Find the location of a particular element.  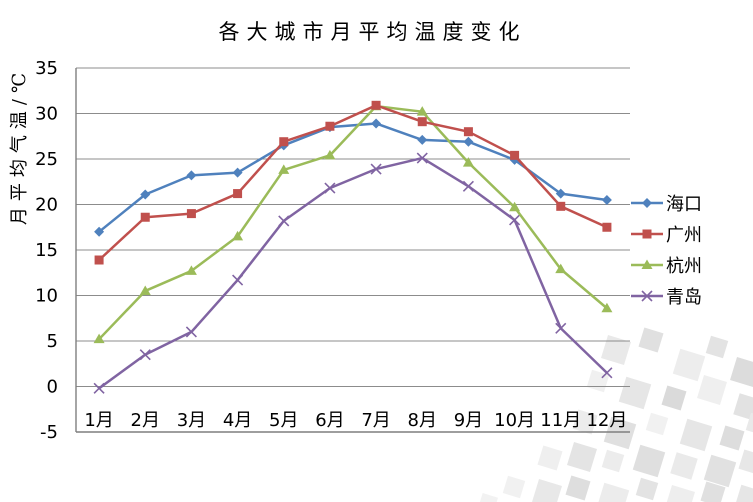

legend-marker-square-icon is located at coordinates (647, 233).